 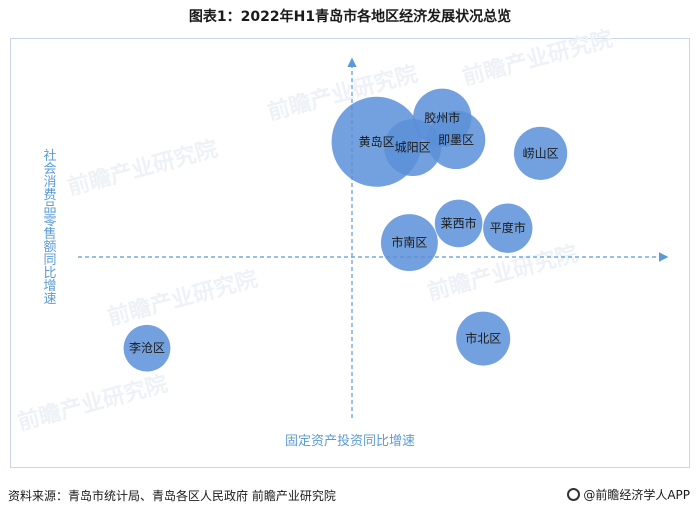 I want to click on bubble-label: 市北区, so click(x=483, y=338).